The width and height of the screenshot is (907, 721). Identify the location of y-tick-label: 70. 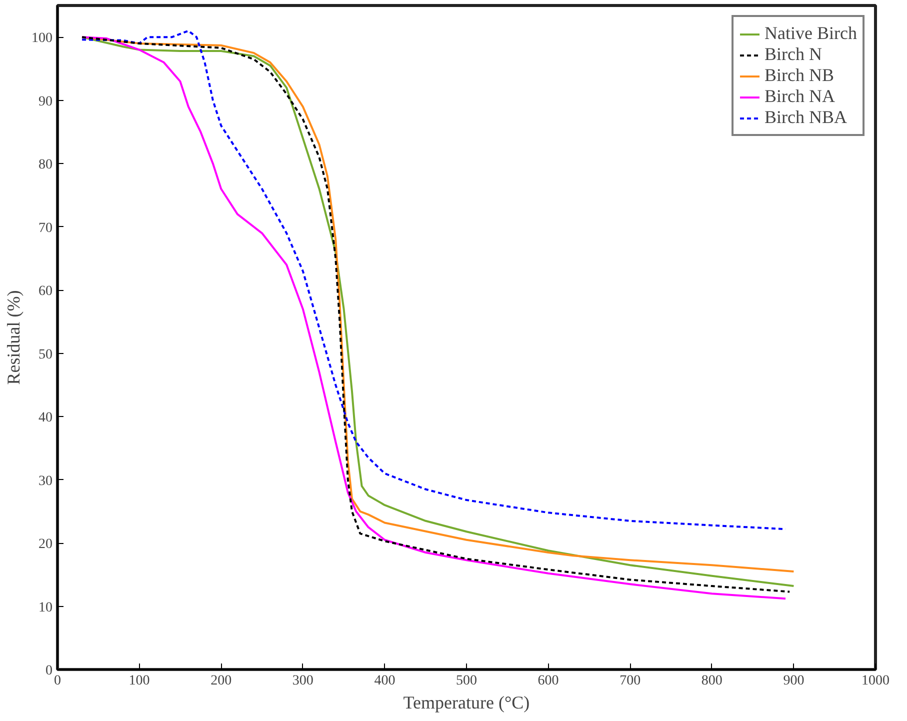
(45, 228).